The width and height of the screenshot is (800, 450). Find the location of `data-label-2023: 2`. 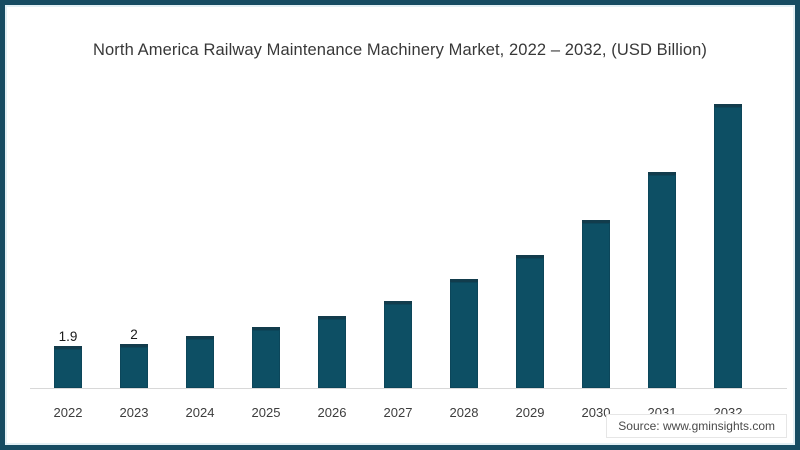

data-label-2023: 2 is located at coordinates (134, 334).